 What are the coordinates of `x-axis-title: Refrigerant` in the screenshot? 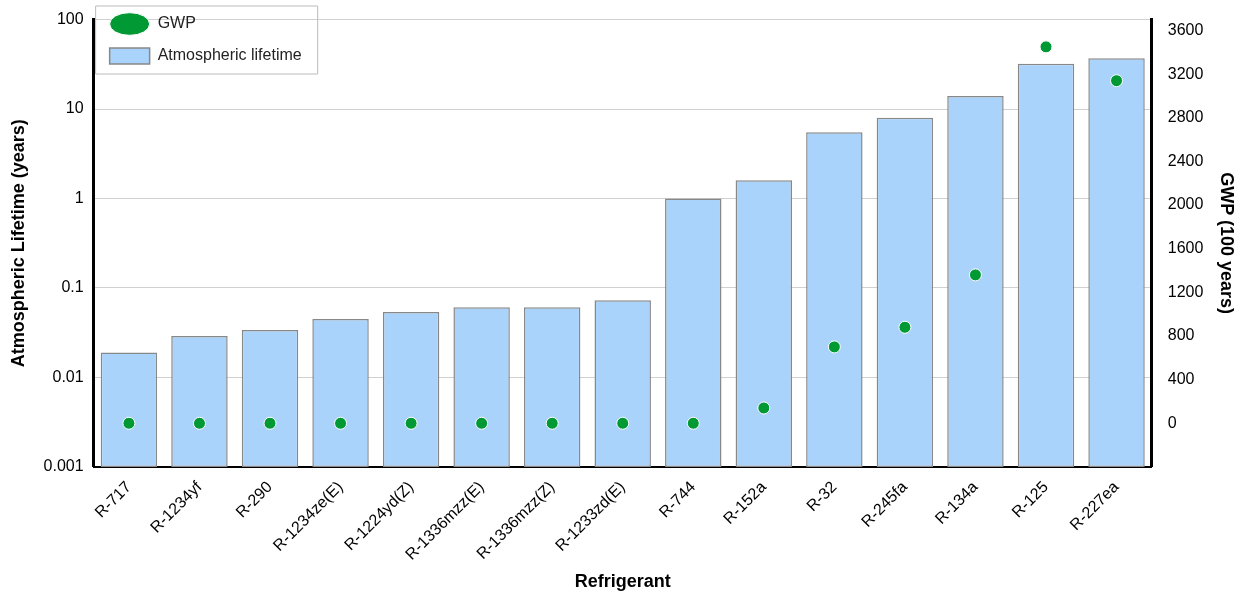 It's located at (622, 581).